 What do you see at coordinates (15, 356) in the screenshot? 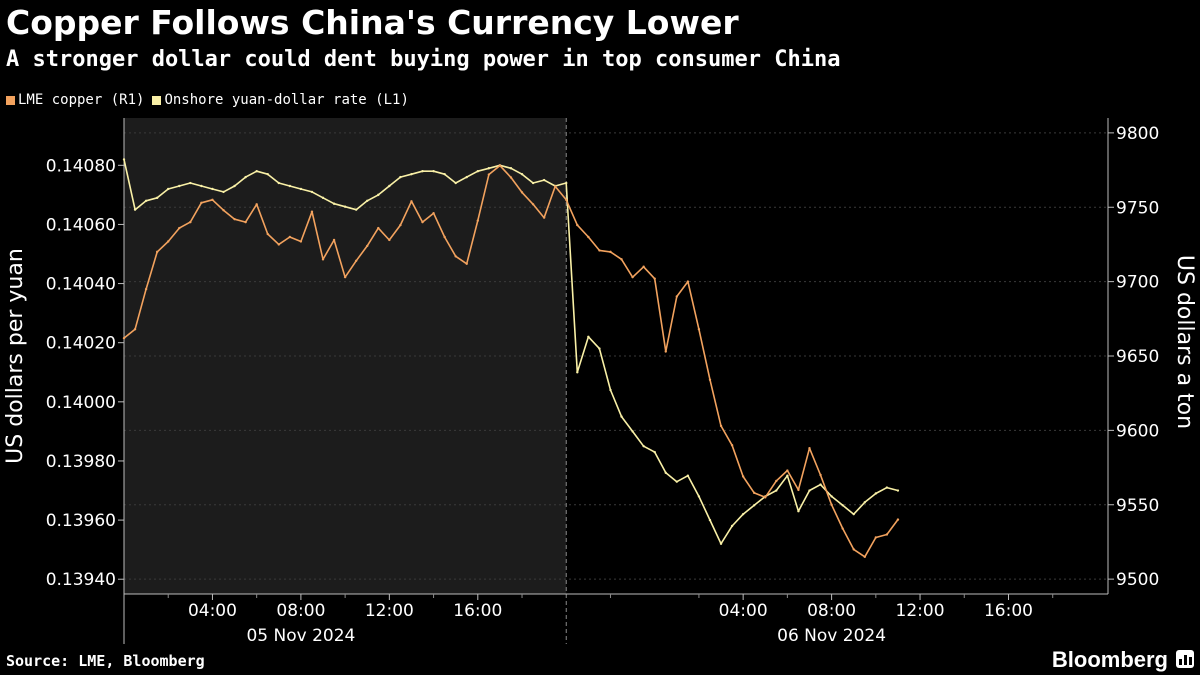
I see `left-axis-title: US dollars per yuan` at bounding box center [15, 356].